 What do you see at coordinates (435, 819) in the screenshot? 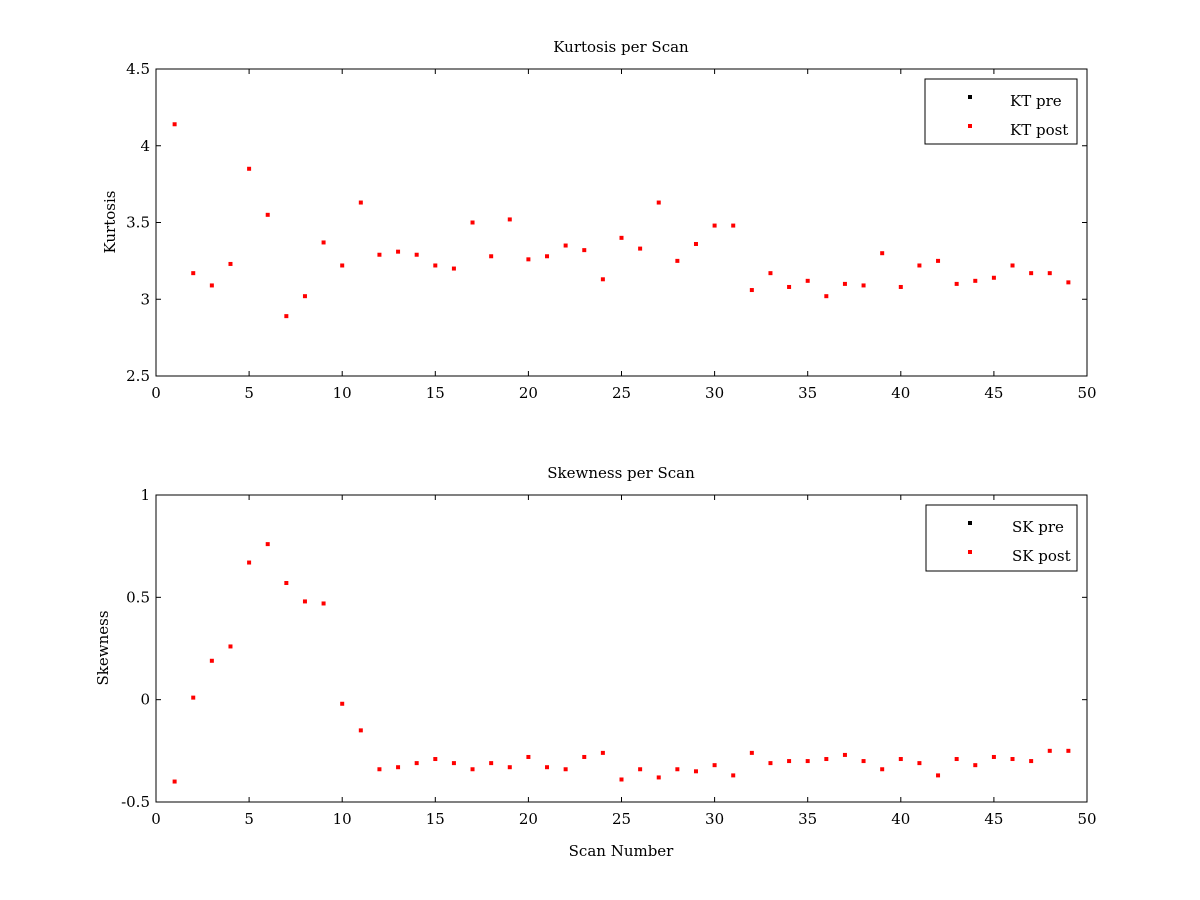
I see `skewness-x-tick-label: 15` at bounding box center [435, 819].